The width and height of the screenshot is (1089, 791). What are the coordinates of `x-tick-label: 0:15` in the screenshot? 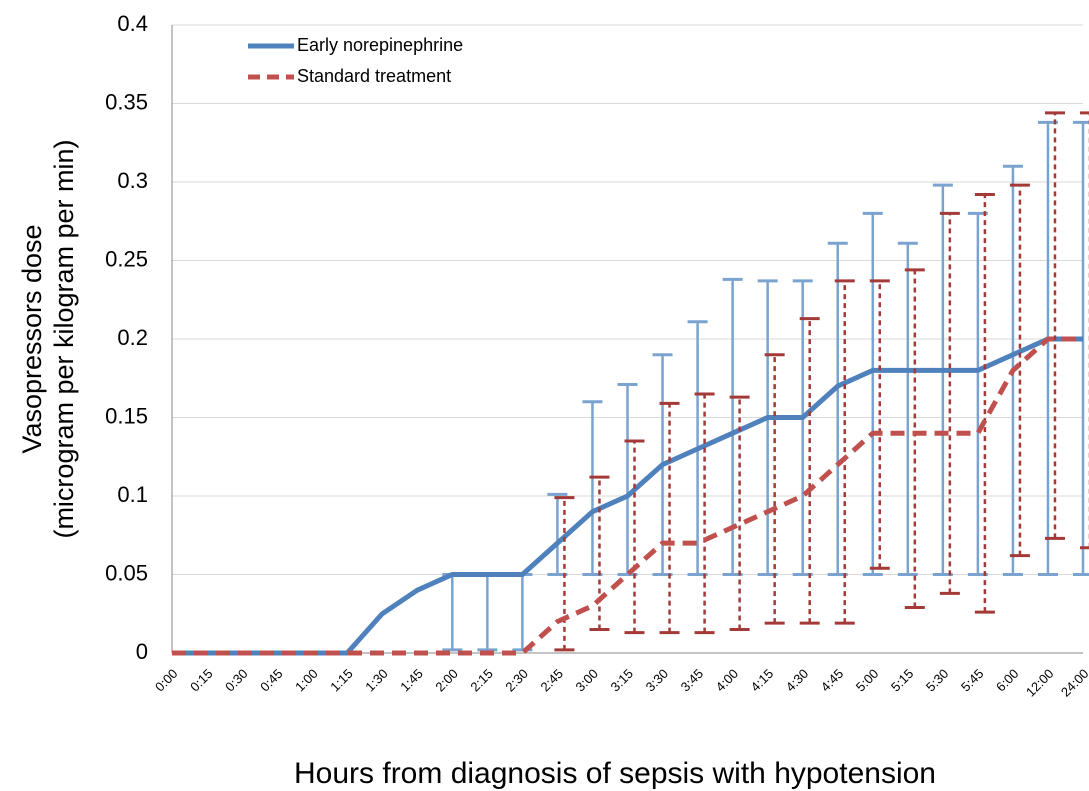 It's located at (201, 680).